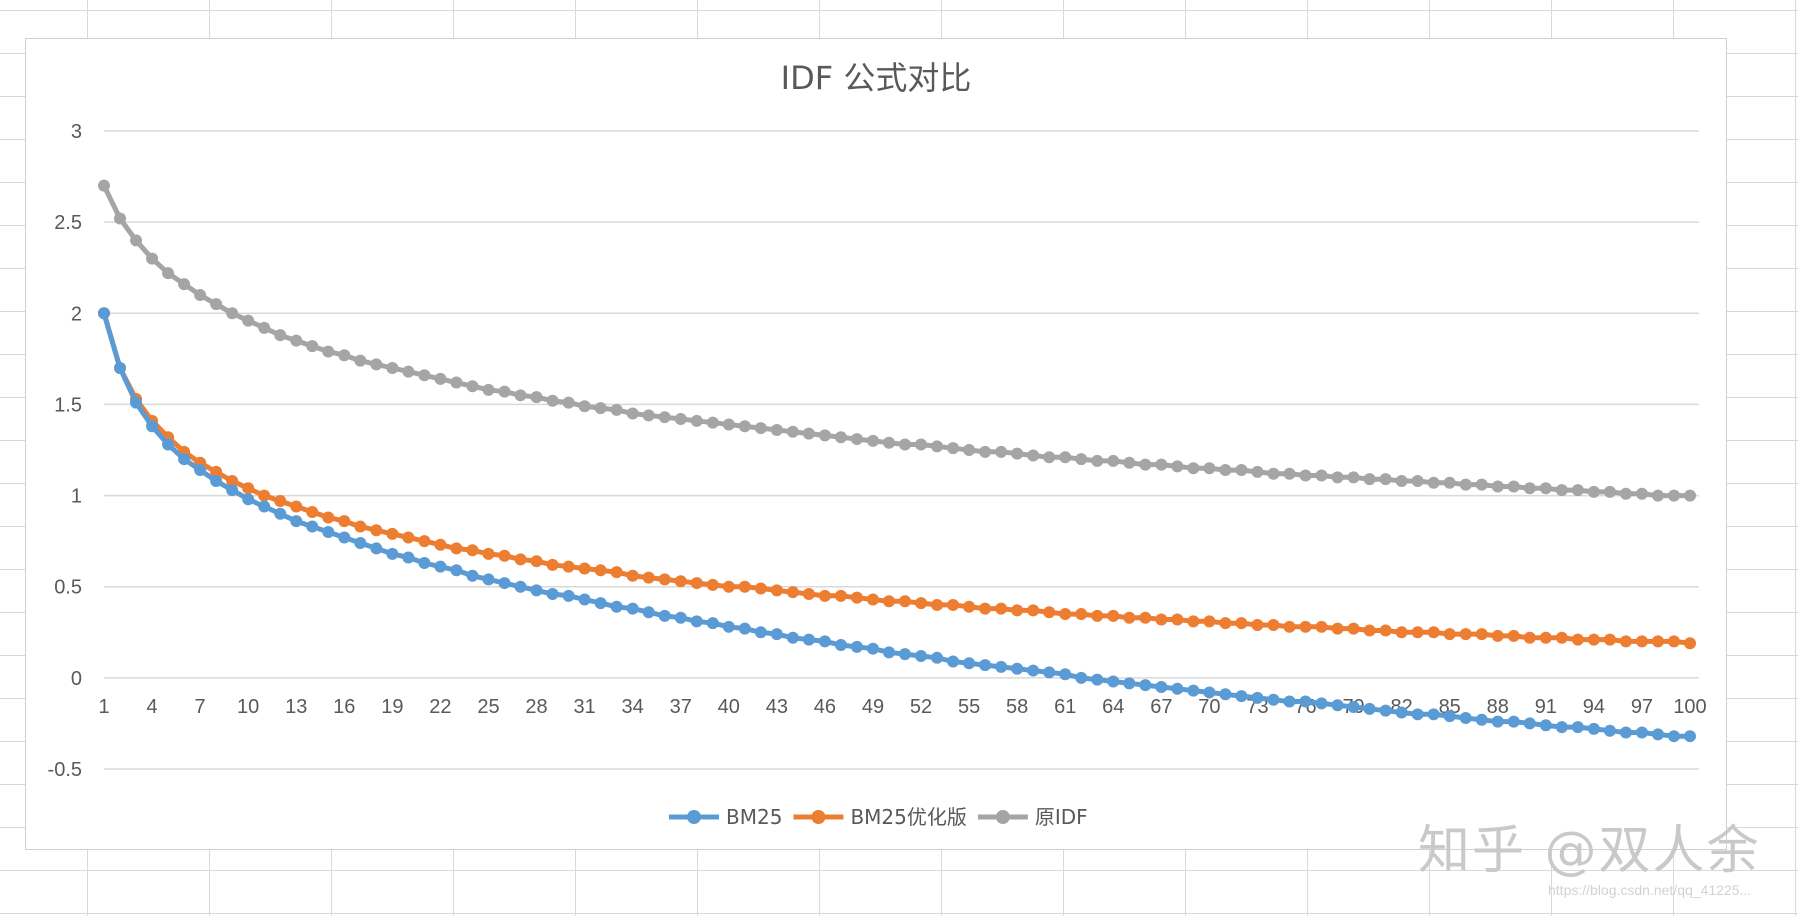 The image size is (1798, 916). What do you see at coordinates (151, 707) in the screenshot?
I see `x-tick-label: 4` at bounding box center [151, 707].